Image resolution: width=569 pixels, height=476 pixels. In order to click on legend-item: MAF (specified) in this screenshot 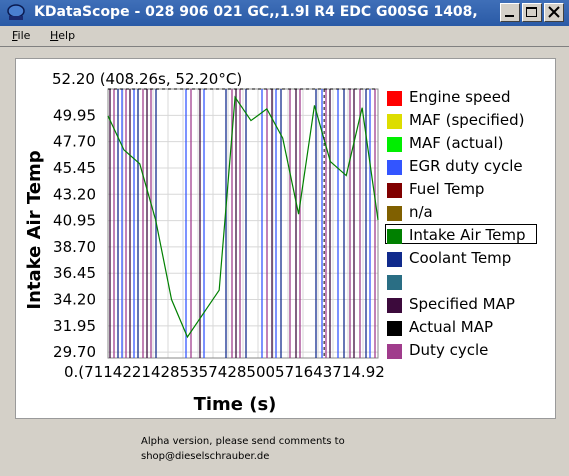, I will do `click(462, 122)`.